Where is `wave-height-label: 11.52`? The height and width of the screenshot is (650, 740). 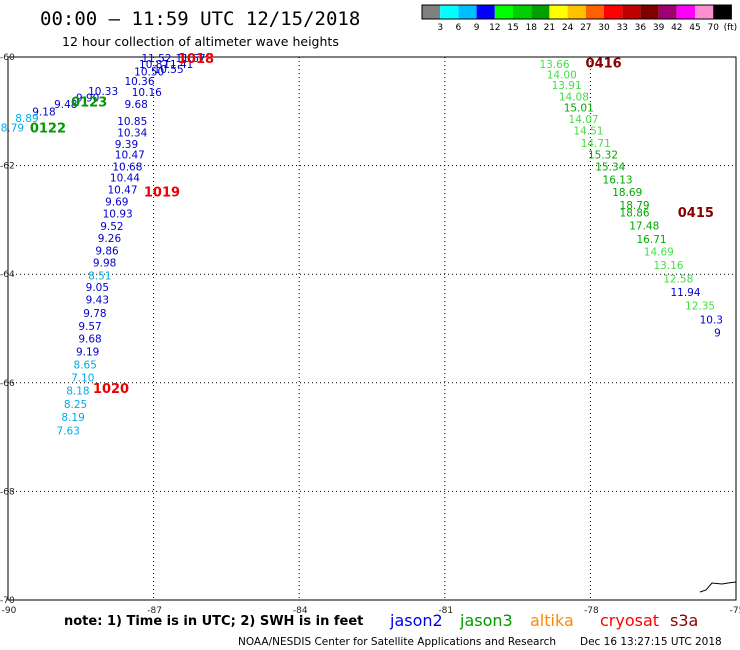
wave-height-label: 11.52 is located at coordinates (156, 59).